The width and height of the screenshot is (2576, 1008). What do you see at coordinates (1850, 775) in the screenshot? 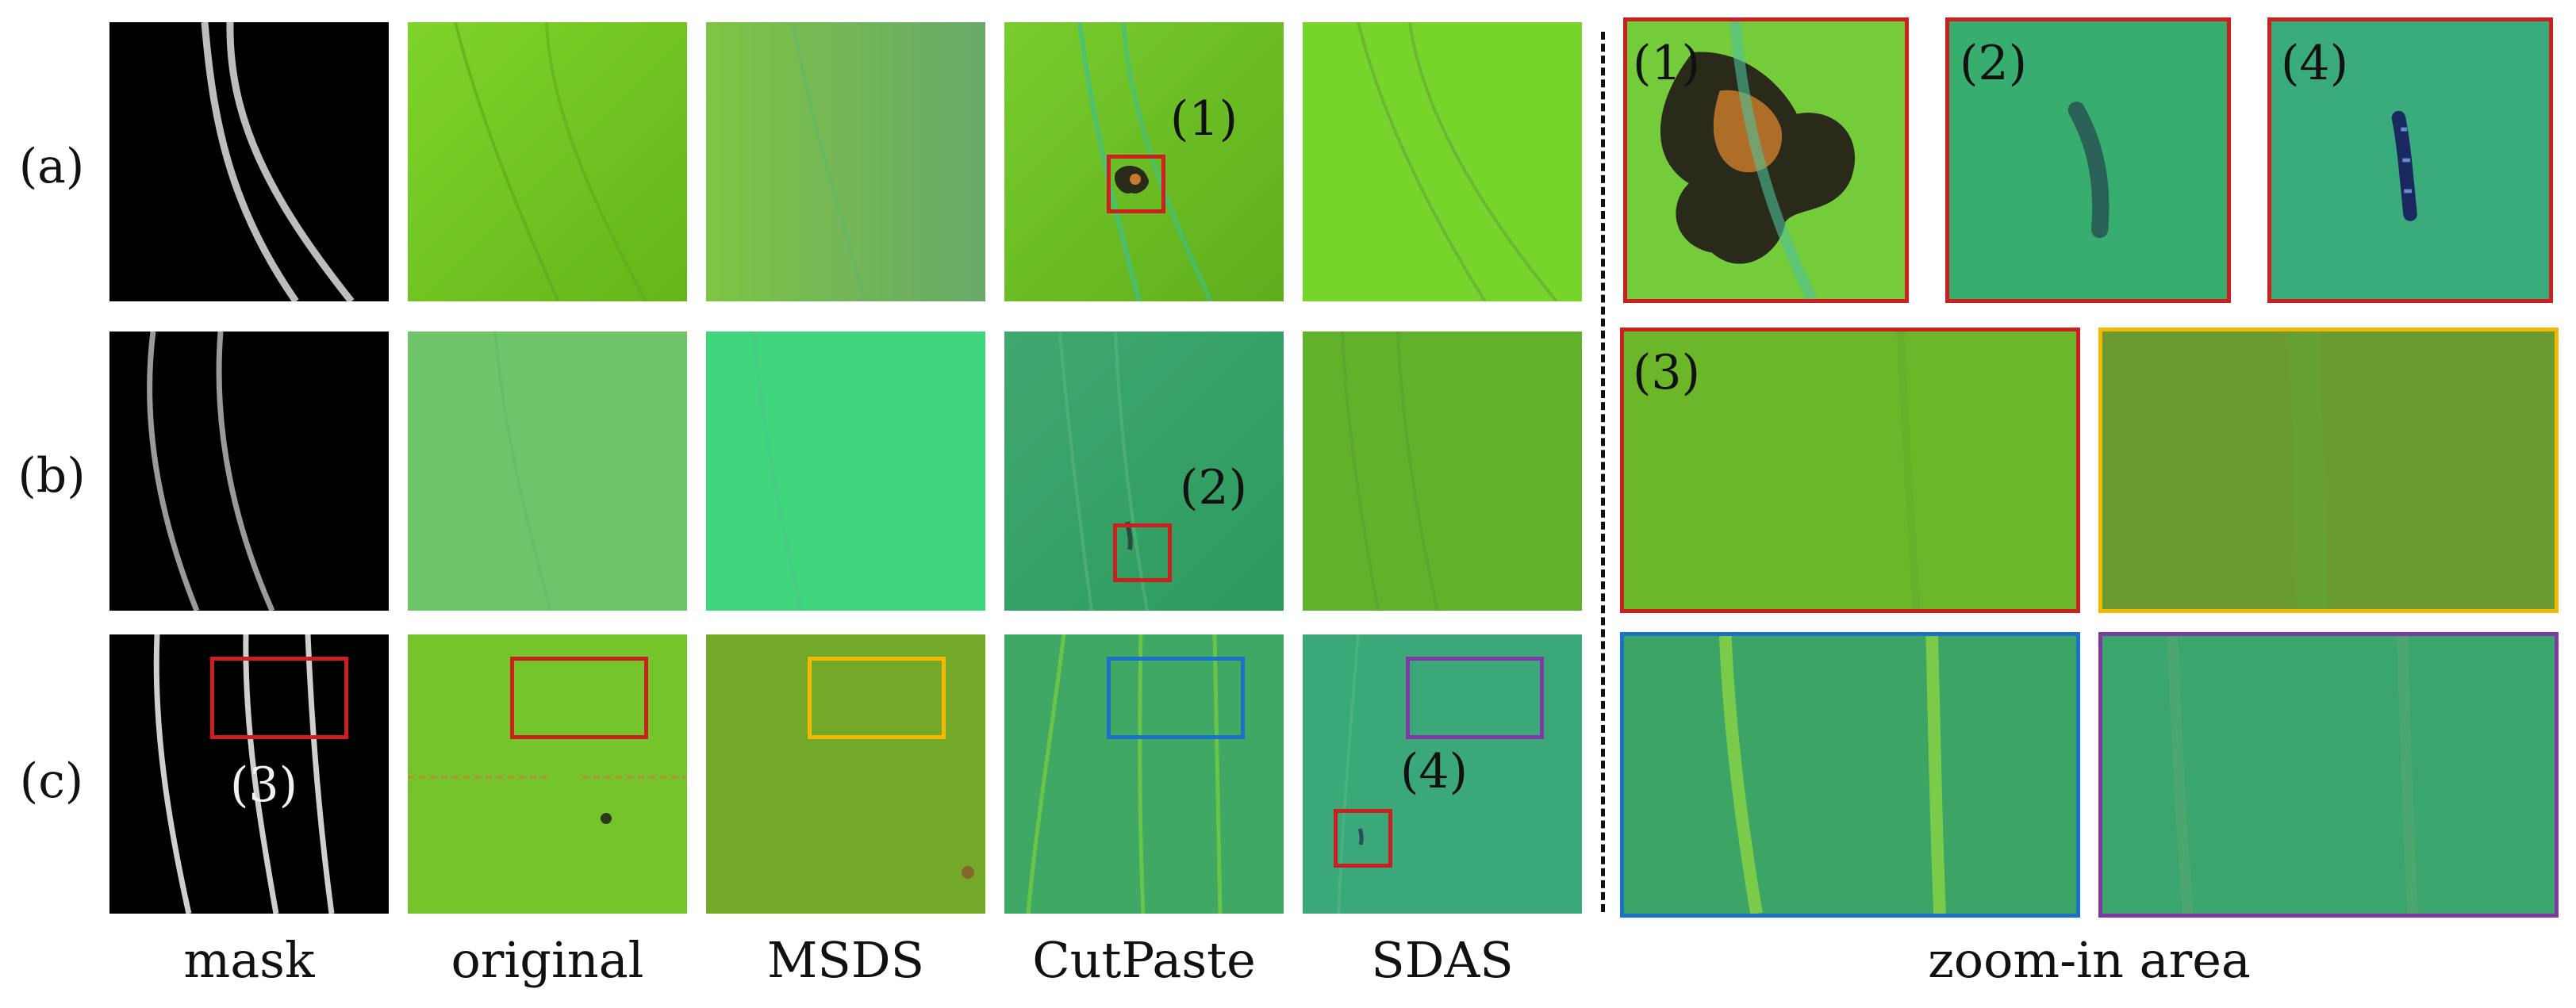
I see `zoom-3-cutpaste` at bounding box center [1850, 775].